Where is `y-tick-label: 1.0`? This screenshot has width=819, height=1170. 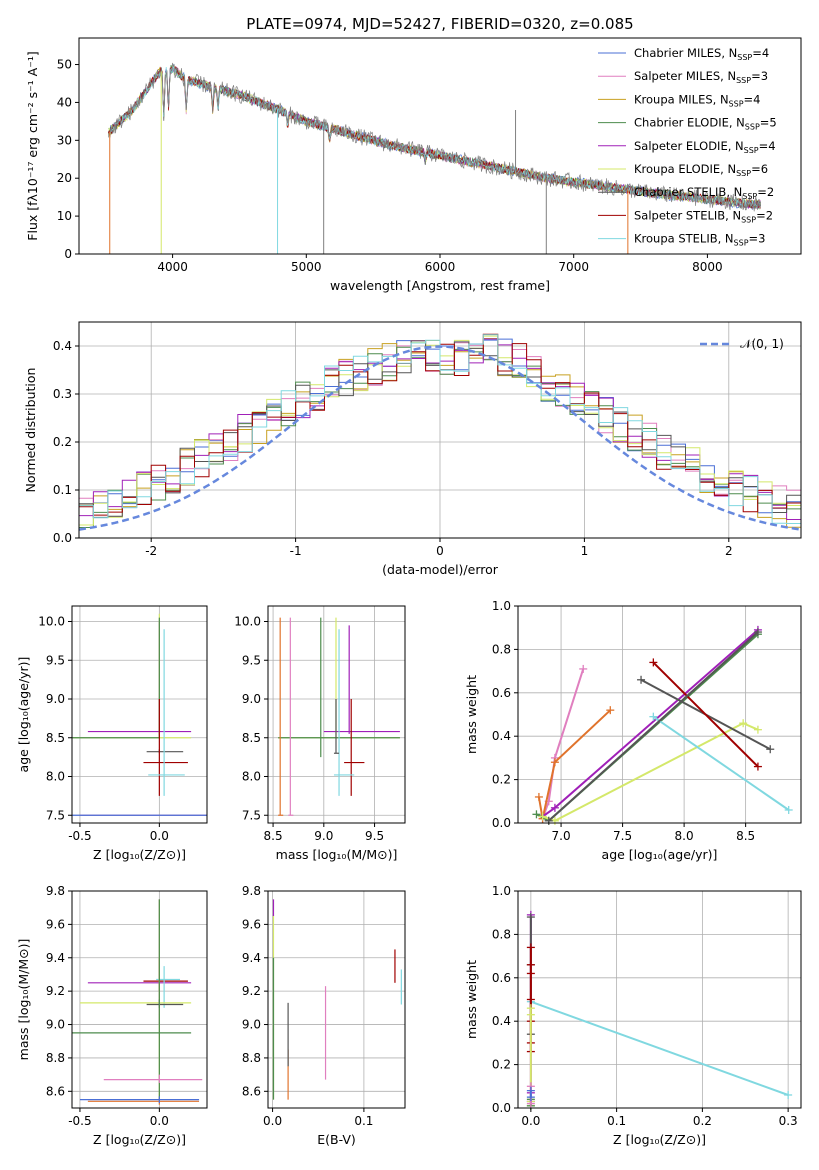 y-tick-label: 1.0 is located at coordinates (501, 606).